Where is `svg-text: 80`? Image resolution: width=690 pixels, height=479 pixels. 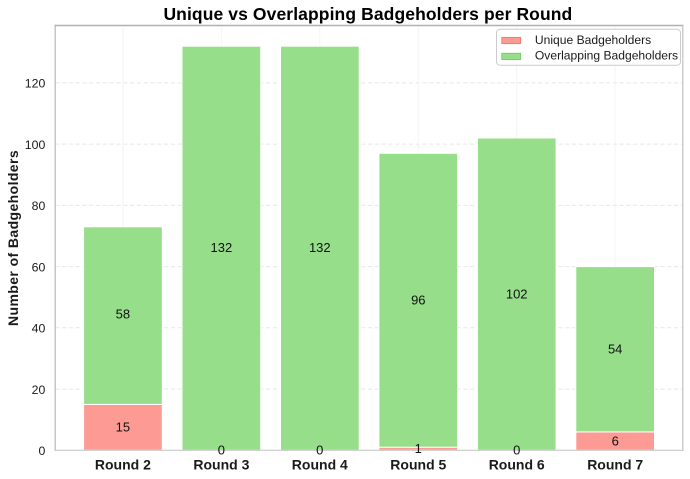 svg-text: 80 is located at coordinates (39, 206).